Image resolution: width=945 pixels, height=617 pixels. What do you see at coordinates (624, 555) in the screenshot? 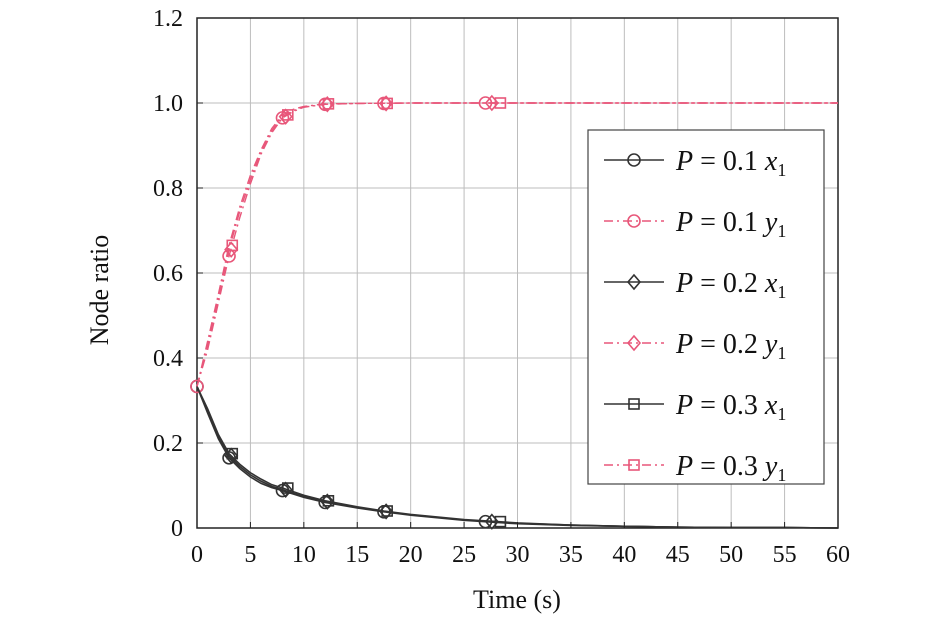
I see `x-tick-label: 40` at bounding box center [624, 555].